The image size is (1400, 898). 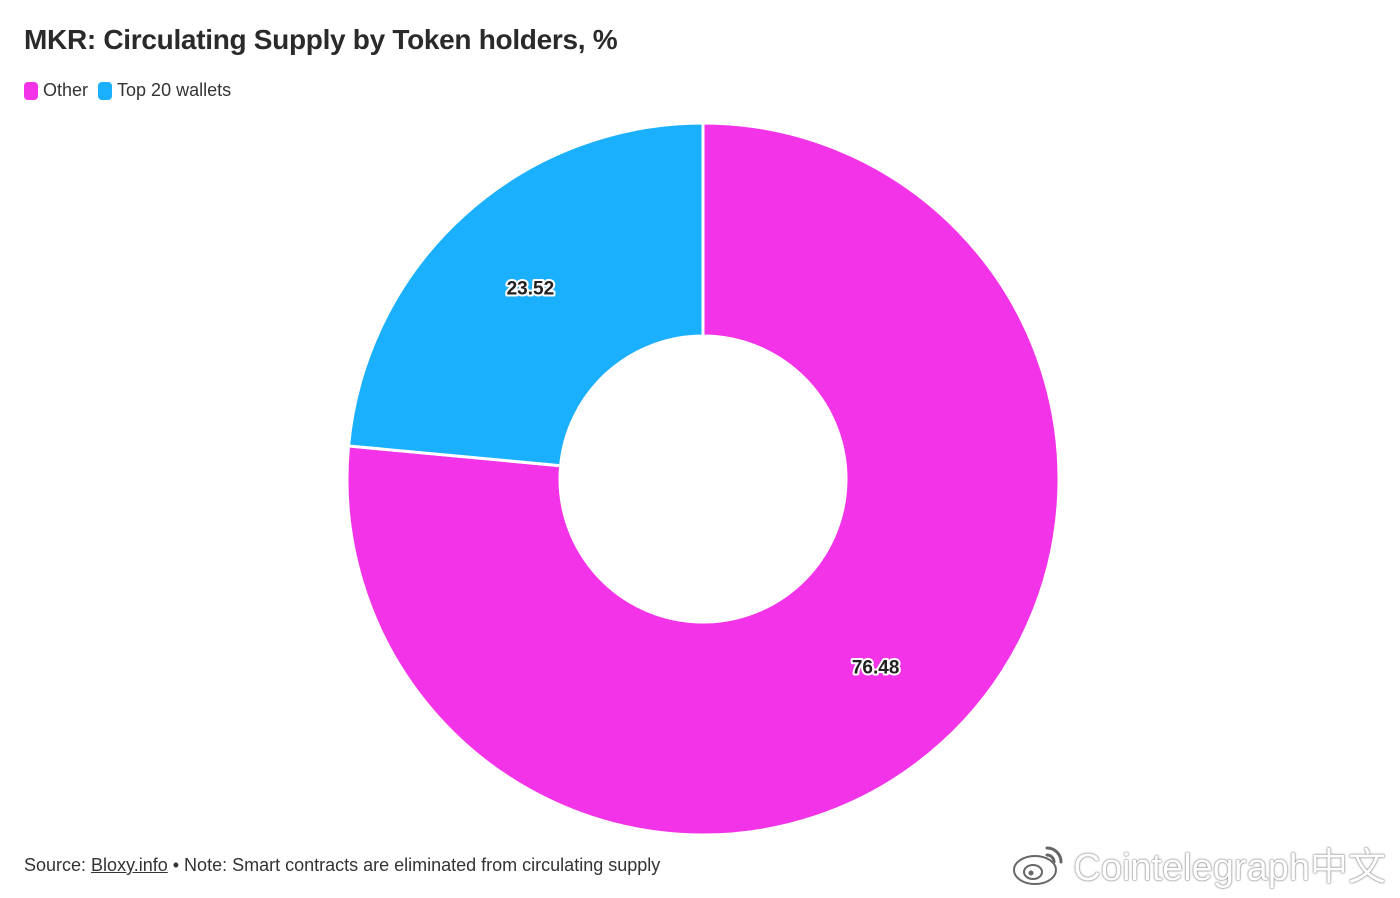 I want to click on legend-item-other: Other, so click(x=56, y=90).